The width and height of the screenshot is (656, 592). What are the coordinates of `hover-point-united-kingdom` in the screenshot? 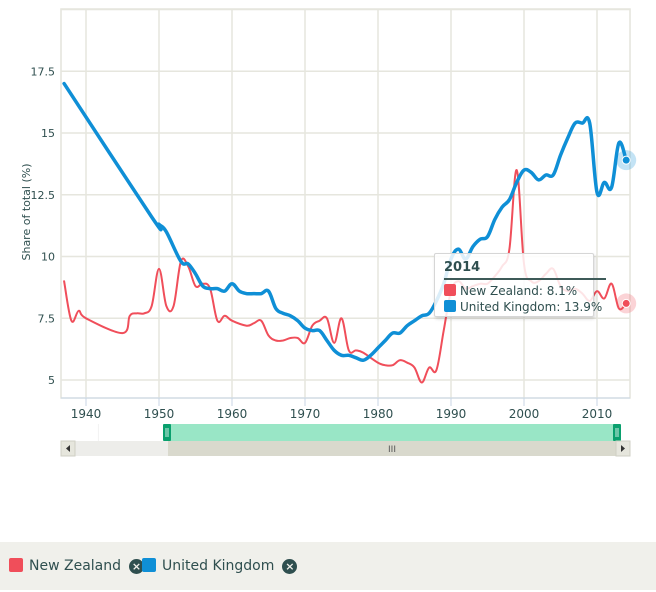 It's located at (626, 160).